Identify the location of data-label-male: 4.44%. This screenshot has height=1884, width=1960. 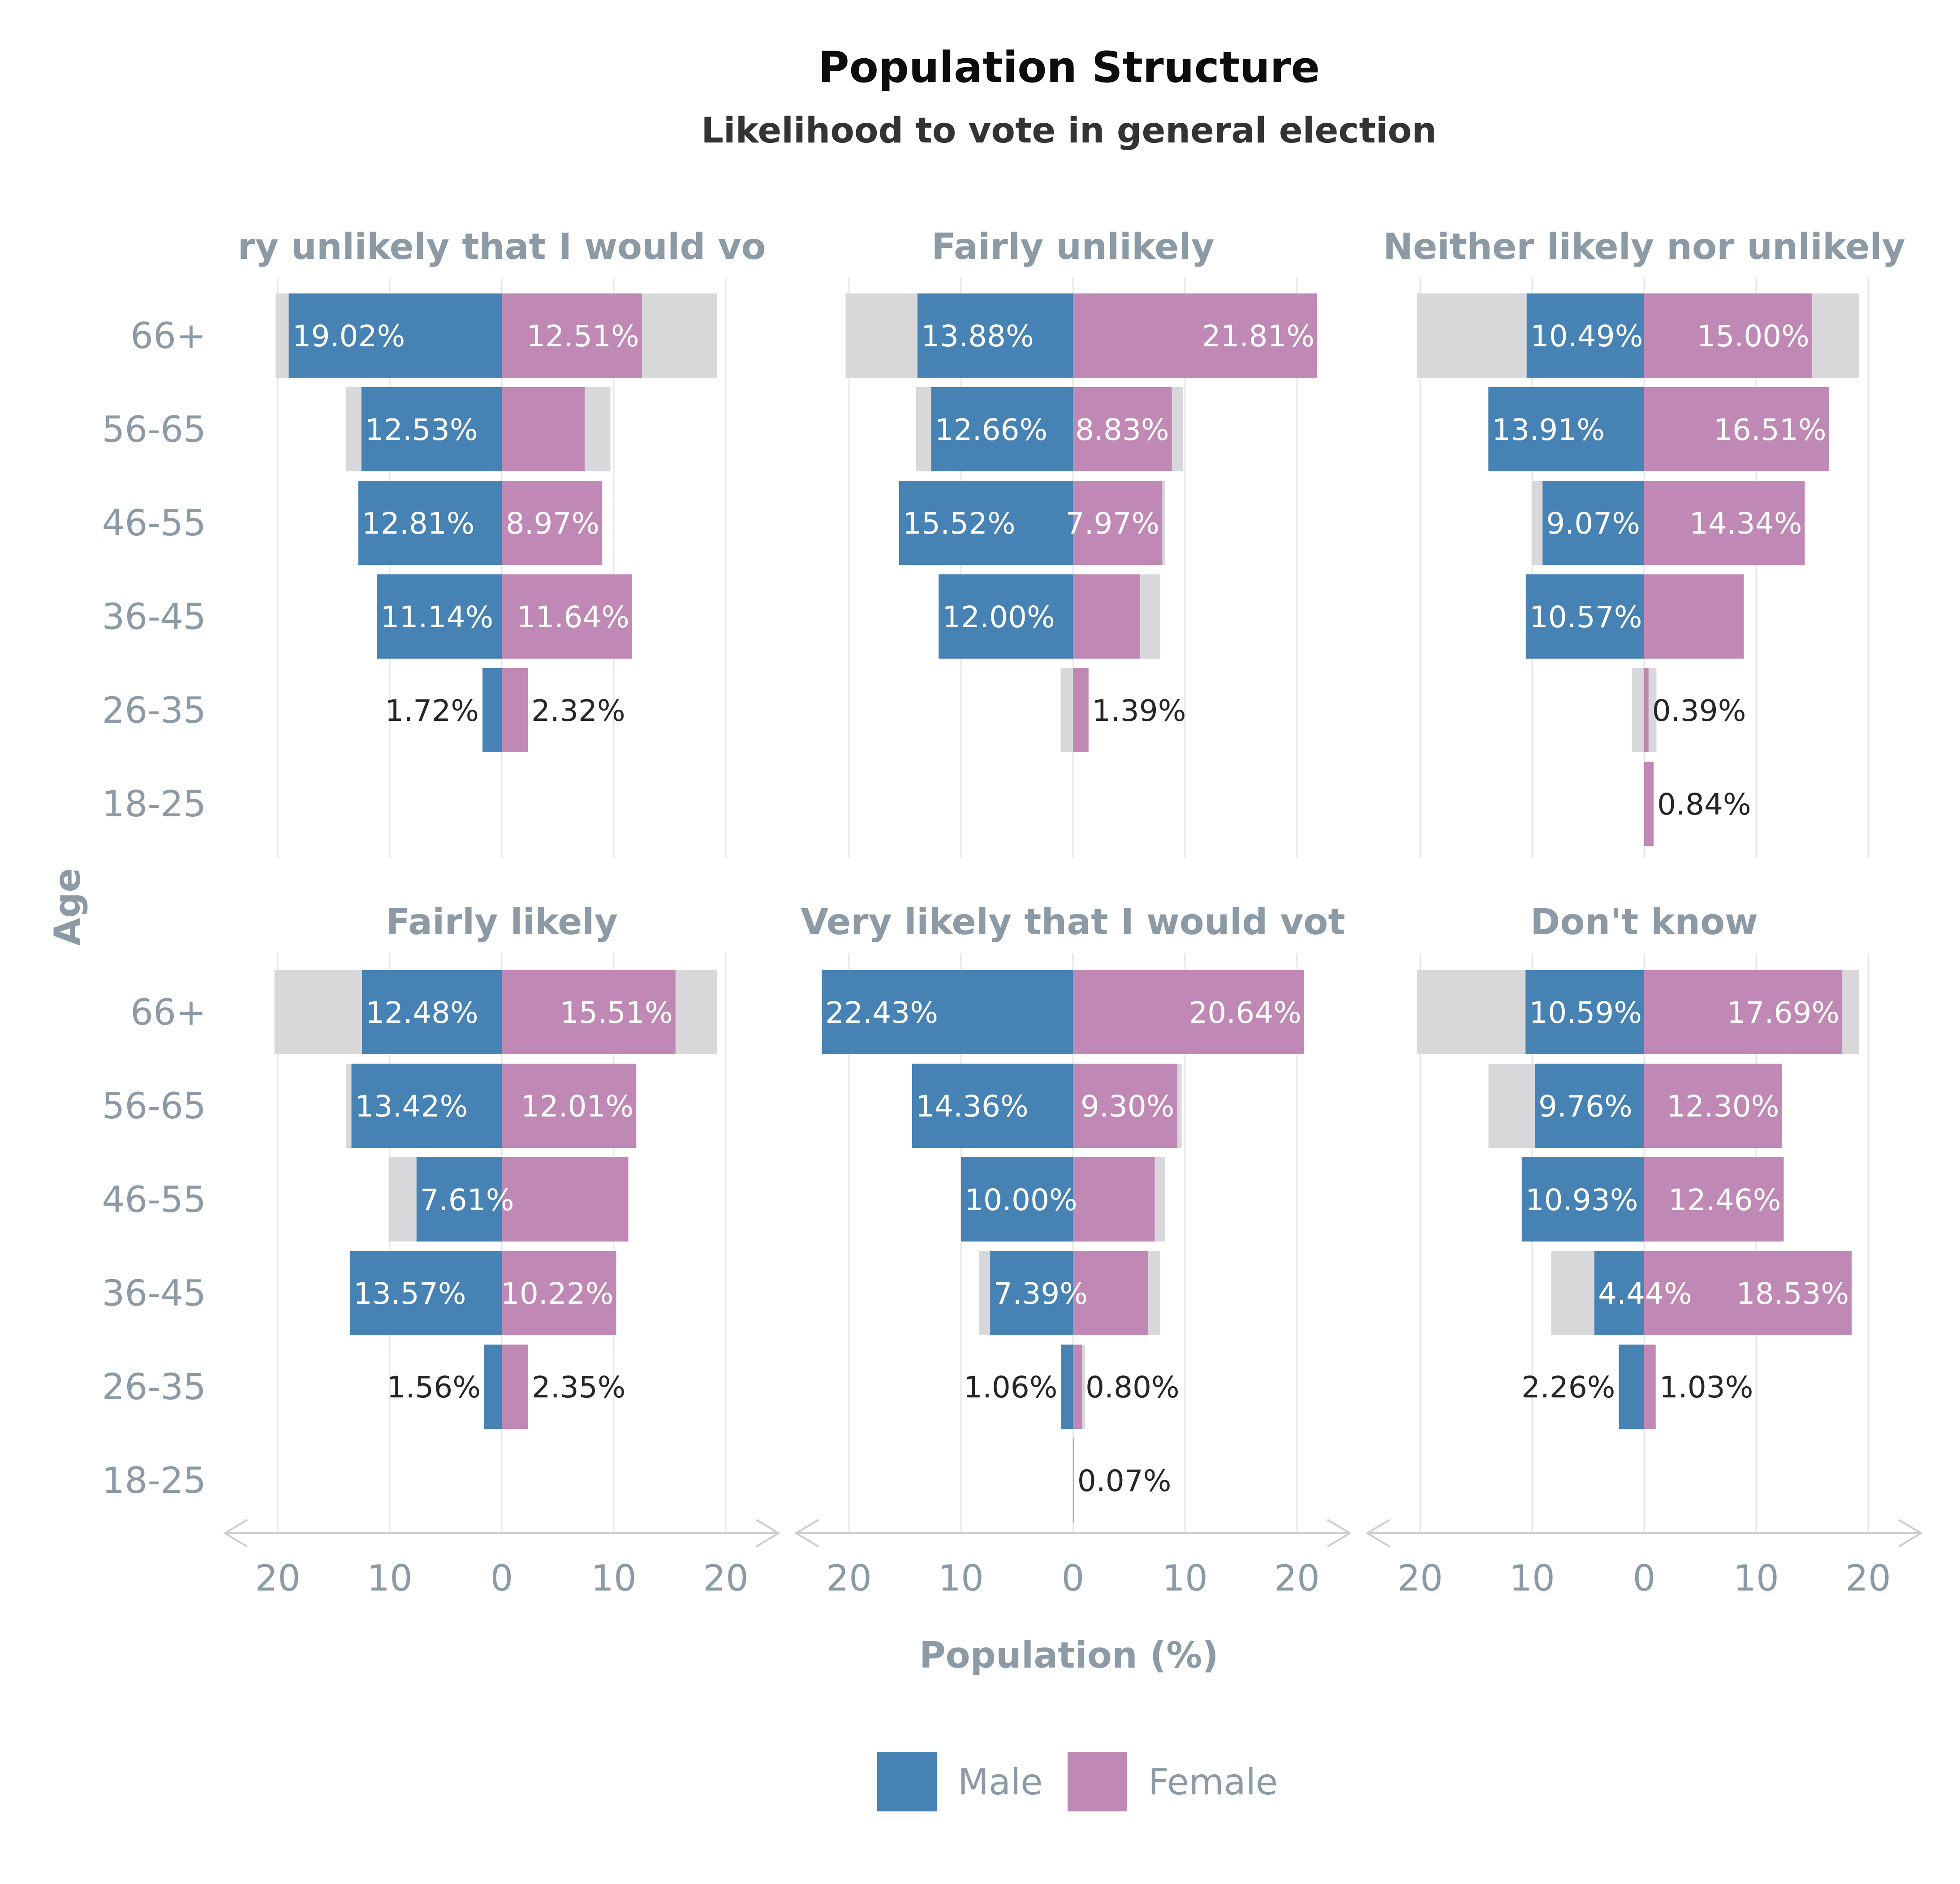
(1645, 1293).